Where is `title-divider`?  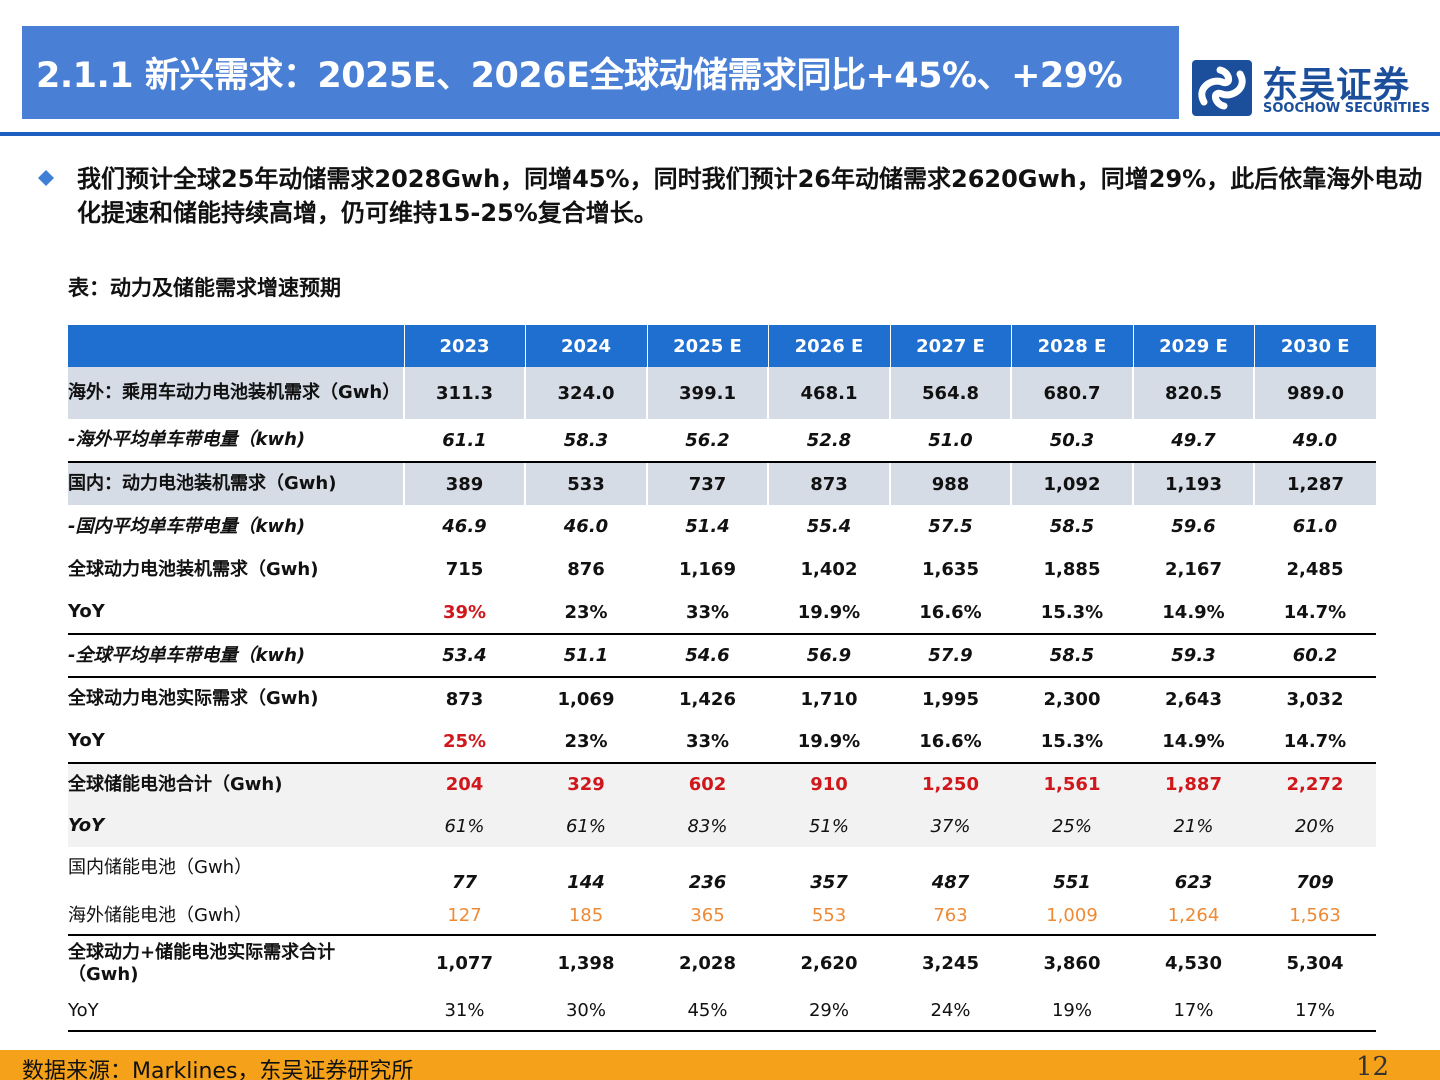
title-divider is located at coordinates (720, 134).